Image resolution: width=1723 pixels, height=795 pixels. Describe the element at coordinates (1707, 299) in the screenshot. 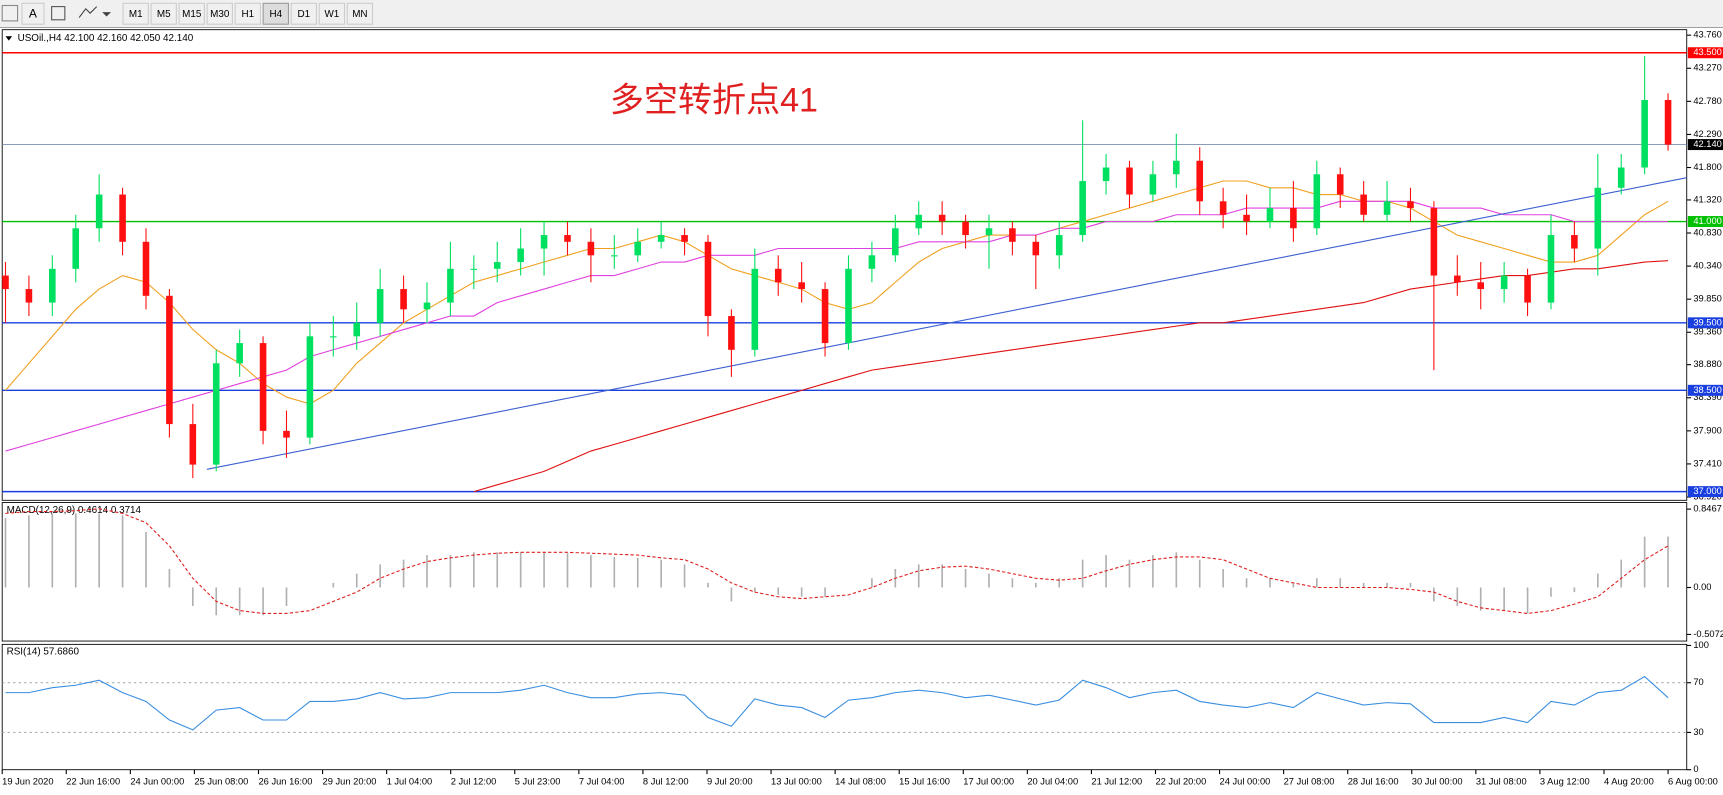

I see `y-tick-label: 39.850` at that location.